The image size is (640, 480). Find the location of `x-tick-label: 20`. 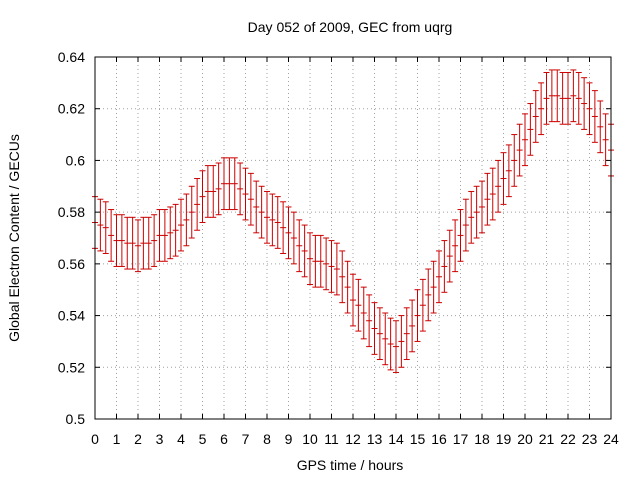

x-tick-label: 20 is located at coordinates (525, 439).